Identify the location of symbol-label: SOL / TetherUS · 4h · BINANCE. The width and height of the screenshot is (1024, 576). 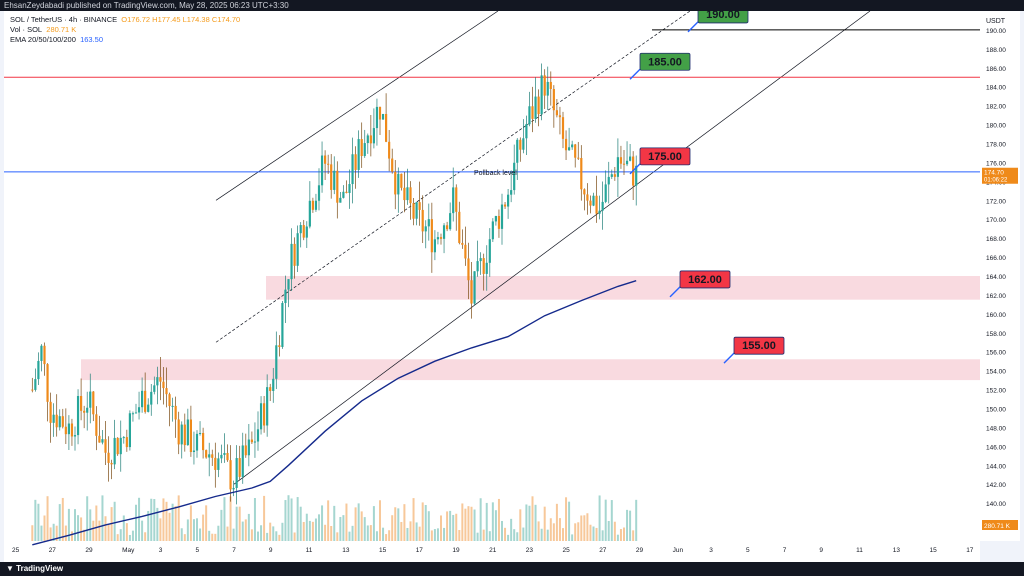
(64, 19).